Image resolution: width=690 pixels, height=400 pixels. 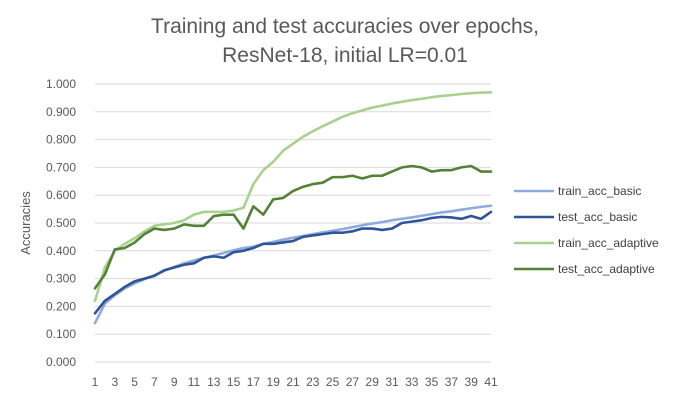 I want to click on y-tick-label: 0.300, so click(x=61, y=279).